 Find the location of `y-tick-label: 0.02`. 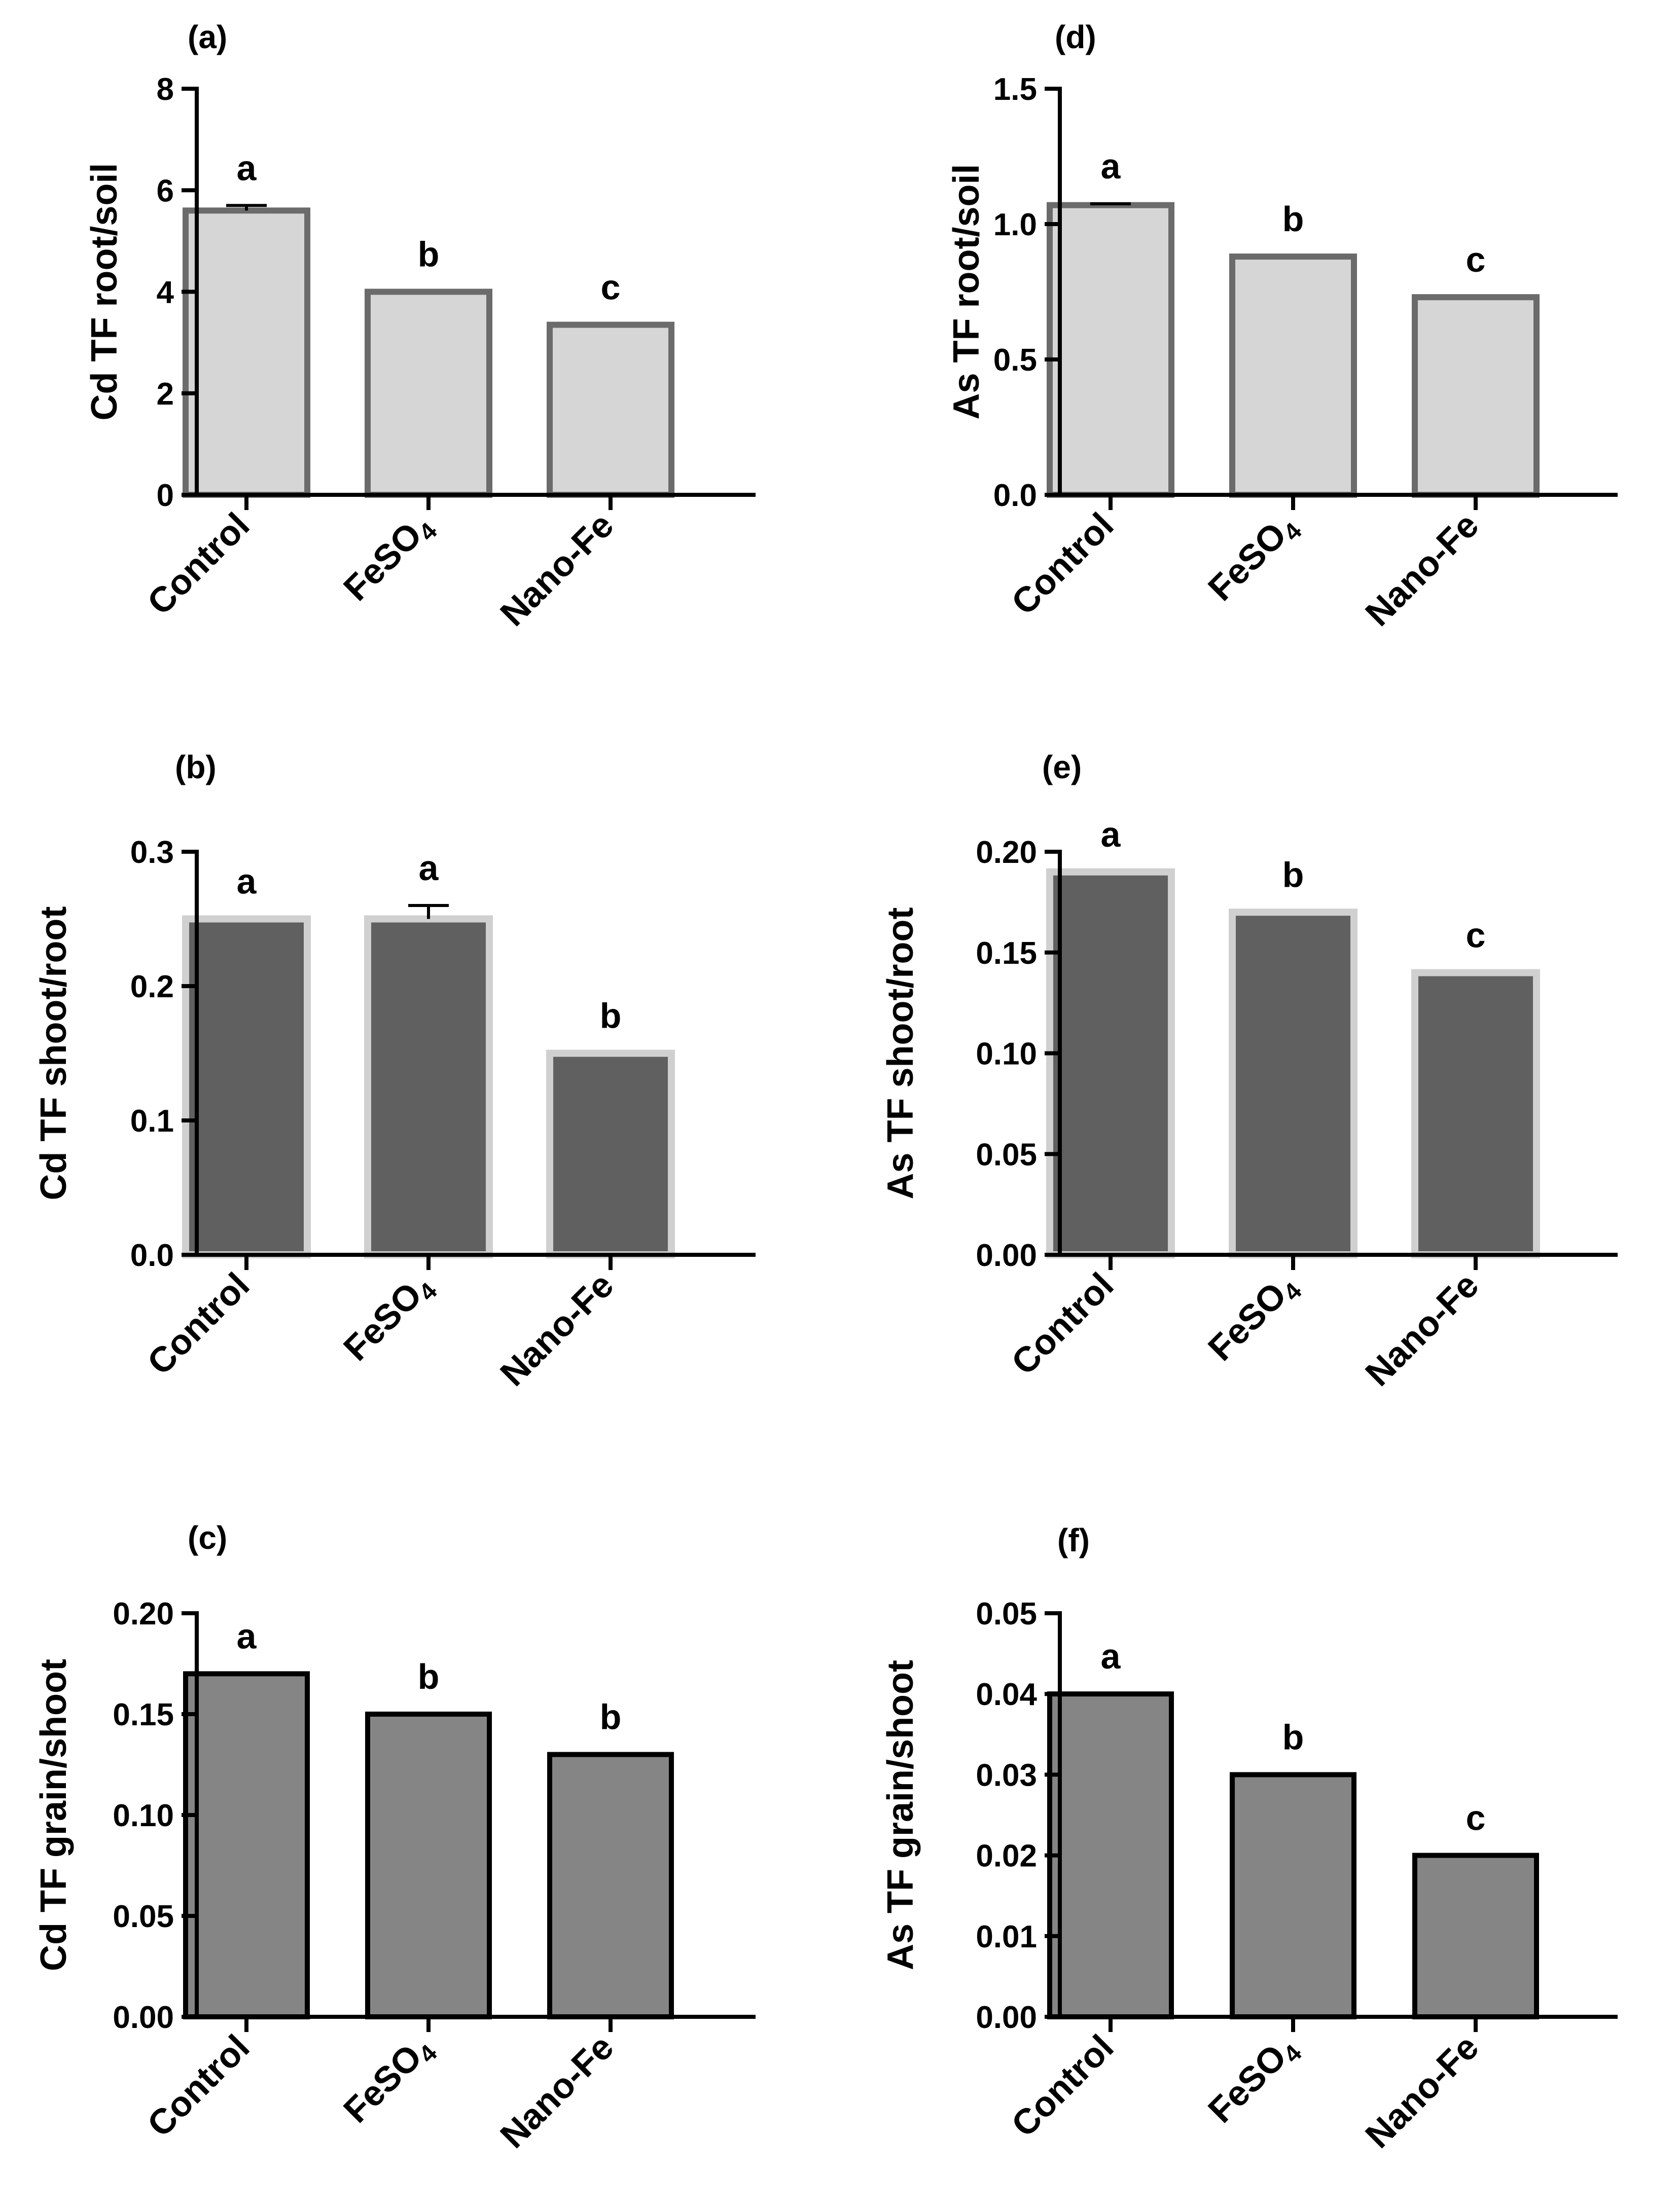

y-tick-label: 0.02 is located at coordinates (1006, 1856).